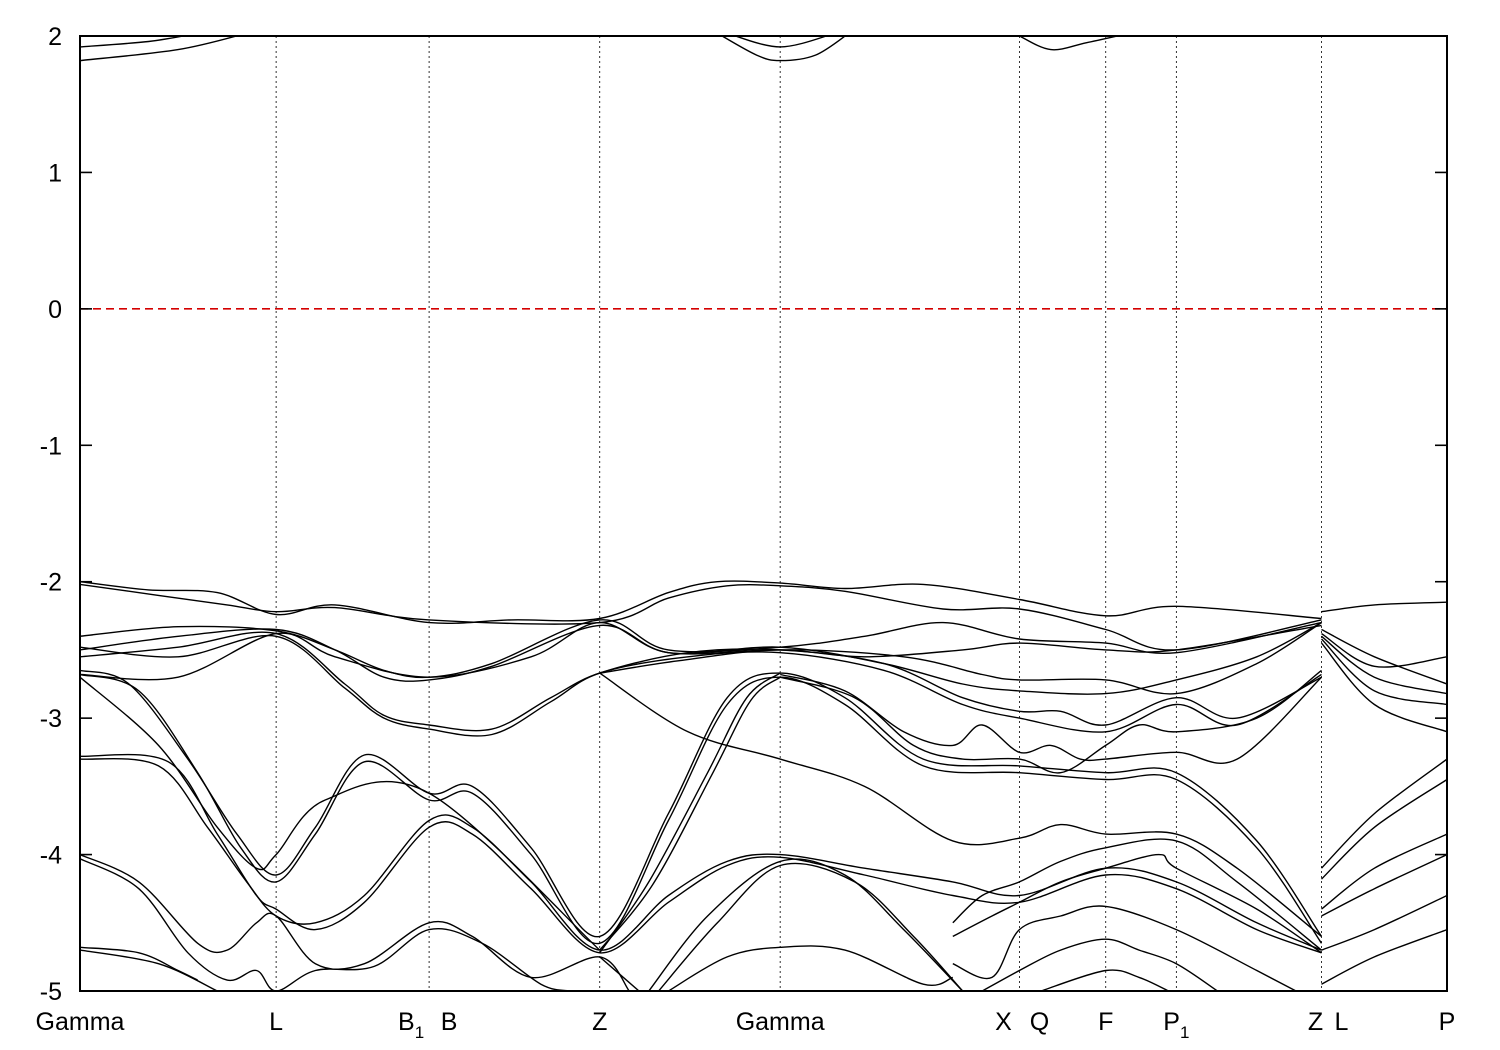 The height and width of the screenshot is (1050, 1500). What do you see at coordinates (411, 1025) in the screenshot?
I see `x-tick-label-b: B1` at bounding box center [411, 1025].